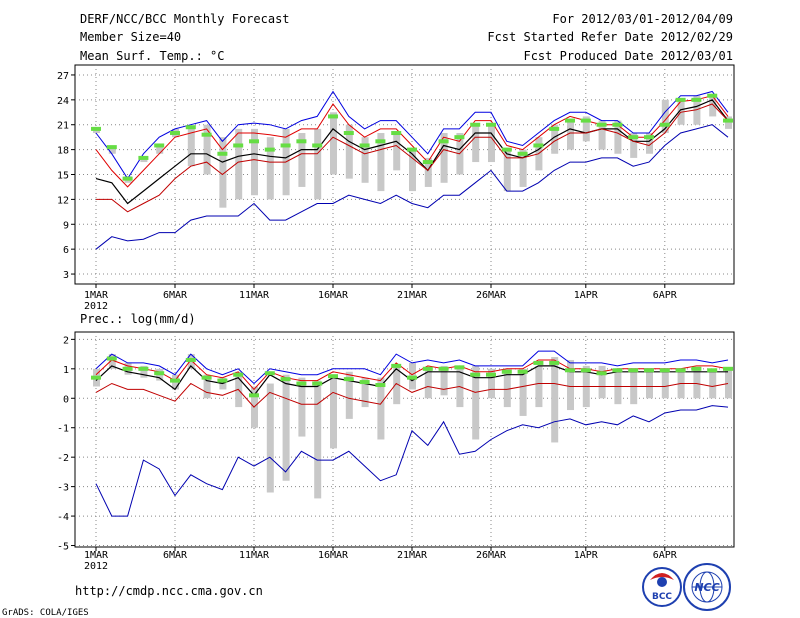 This screenshot has width=800, height=618. I want to click on y-tick-label: 24, so click(63, 101).